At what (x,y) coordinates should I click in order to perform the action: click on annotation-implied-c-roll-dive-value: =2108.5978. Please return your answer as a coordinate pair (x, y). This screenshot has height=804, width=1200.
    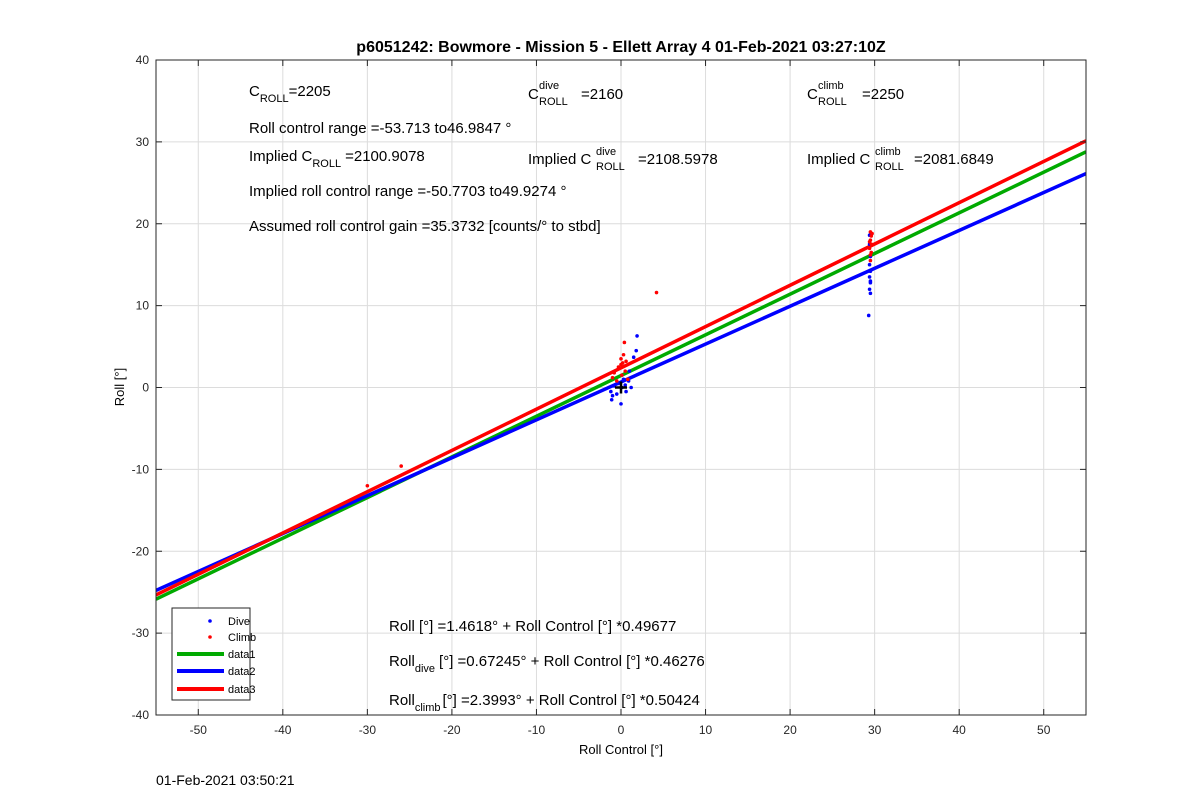
    Looking at the image, I should click on (678, 159).